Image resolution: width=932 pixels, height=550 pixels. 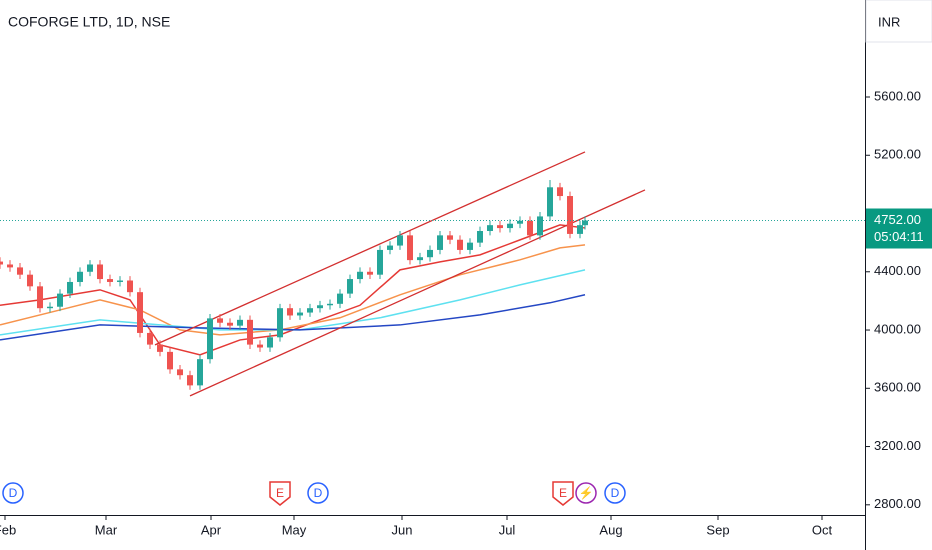 What do you see at coordinates (8, 529) in the screenshot?
I see `x-tick-label: Feb` at bounding box center [8, 529].